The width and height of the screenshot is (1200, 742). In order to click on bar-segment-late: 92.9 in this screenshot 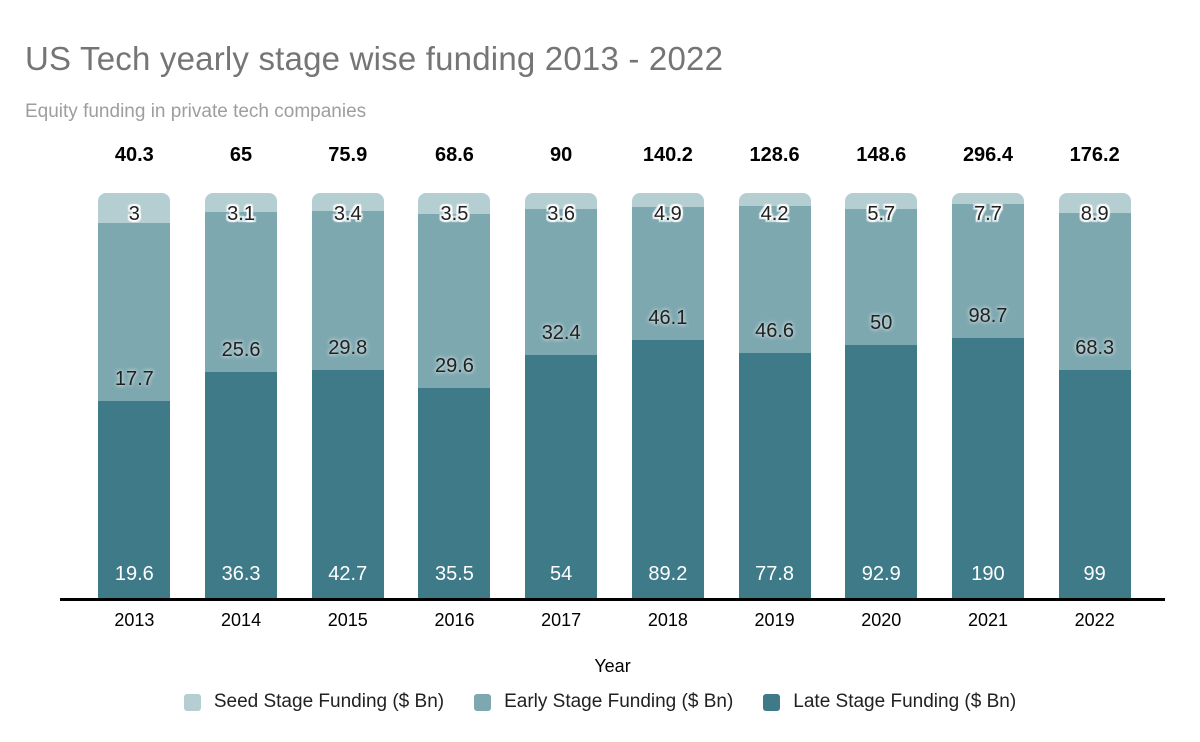, I will do `click(881, 471)`.